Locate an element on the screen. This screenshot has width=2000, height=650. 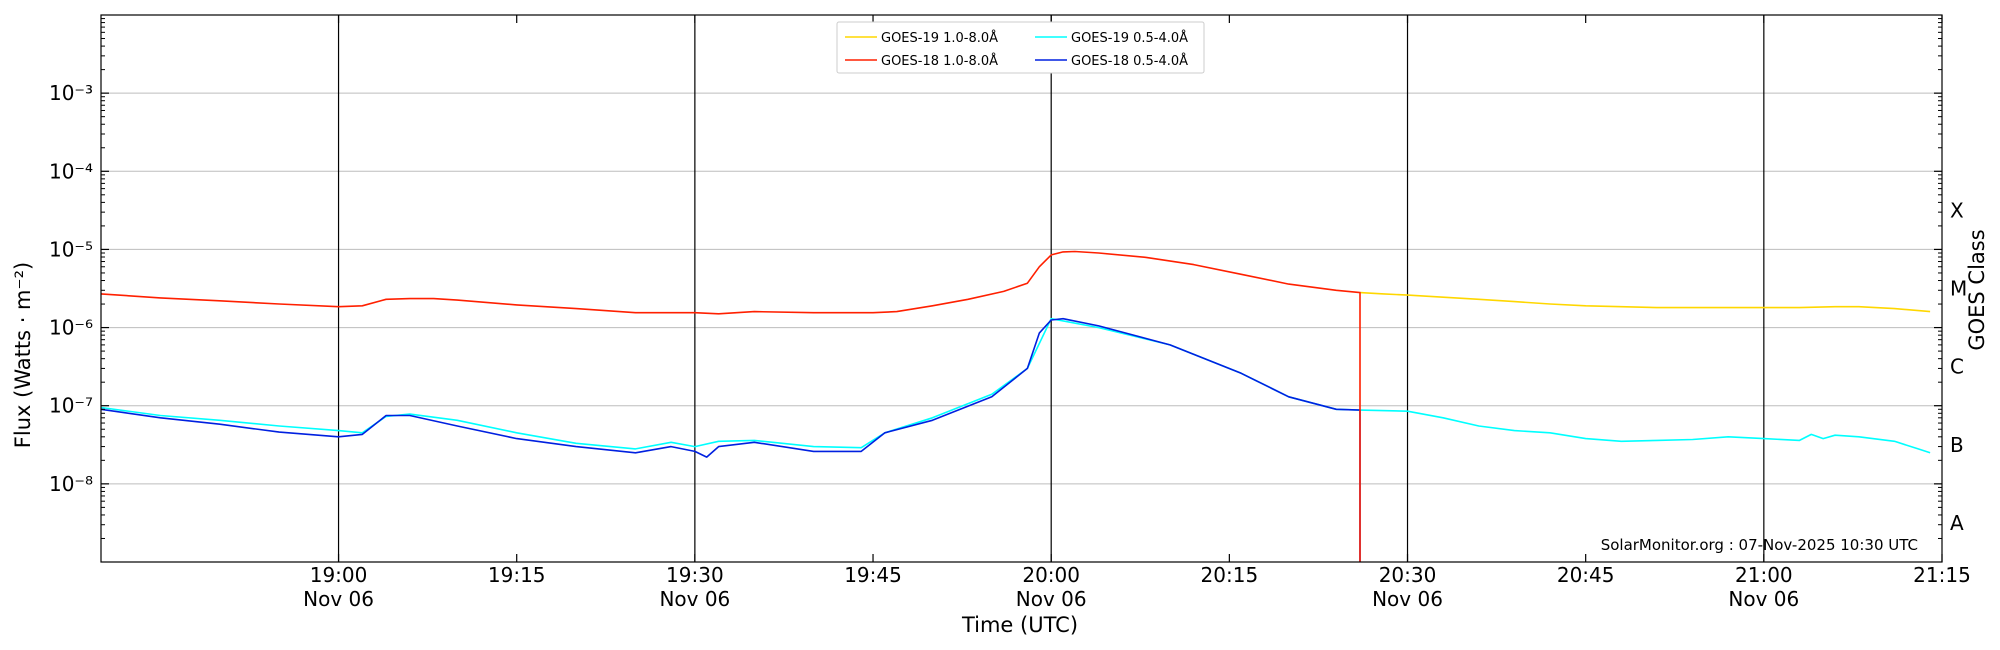
y-axis-label: Flux (Watts · m⁻²) is located at coordinates (23, 355).